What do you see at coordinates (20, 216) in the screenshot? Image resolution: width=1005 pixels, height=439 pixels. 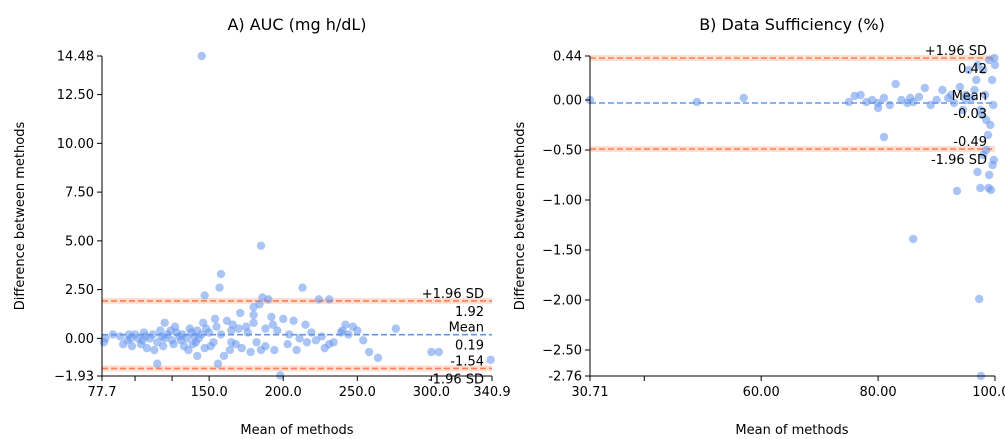 I see `y-axis-label: Difference between methods` at bounding box center [20, 216].